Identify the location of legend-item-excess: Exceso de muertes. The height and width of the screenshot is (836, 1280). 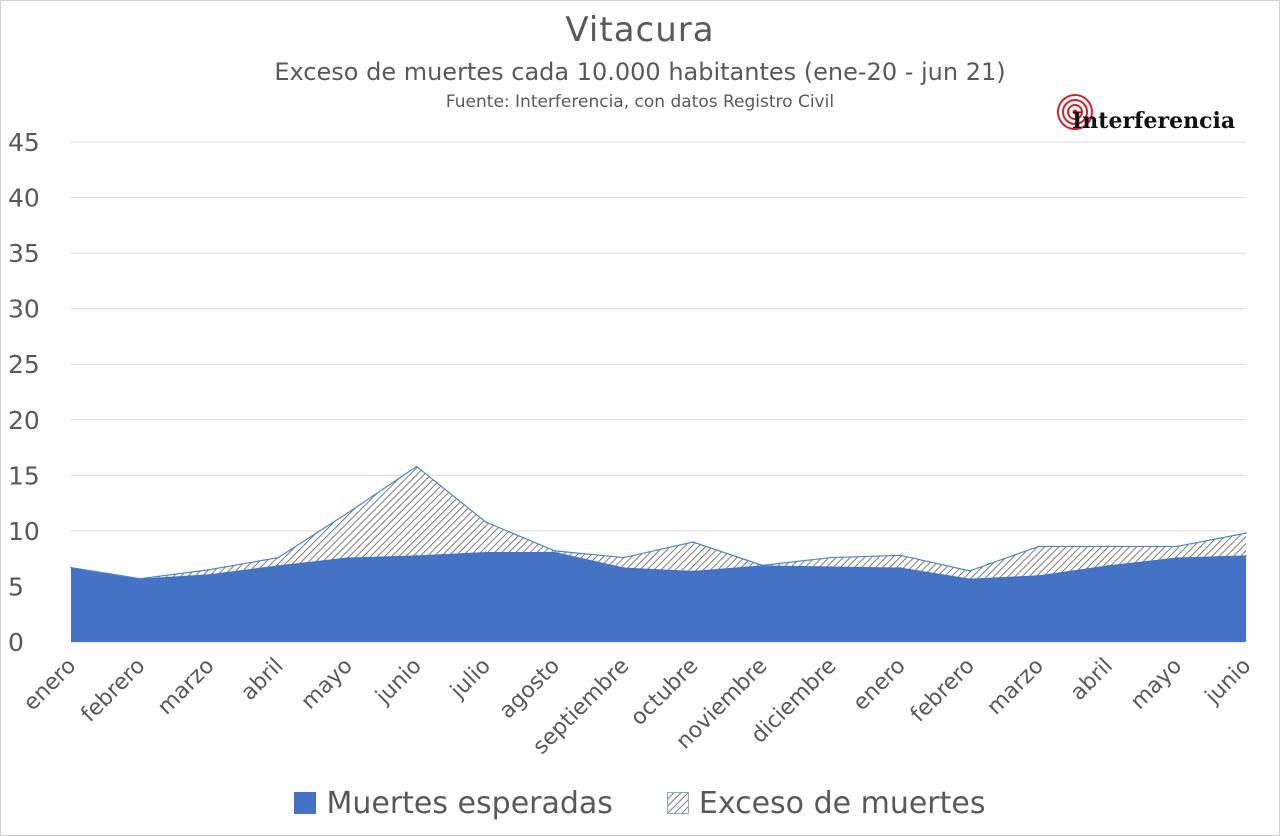
(826, 803).